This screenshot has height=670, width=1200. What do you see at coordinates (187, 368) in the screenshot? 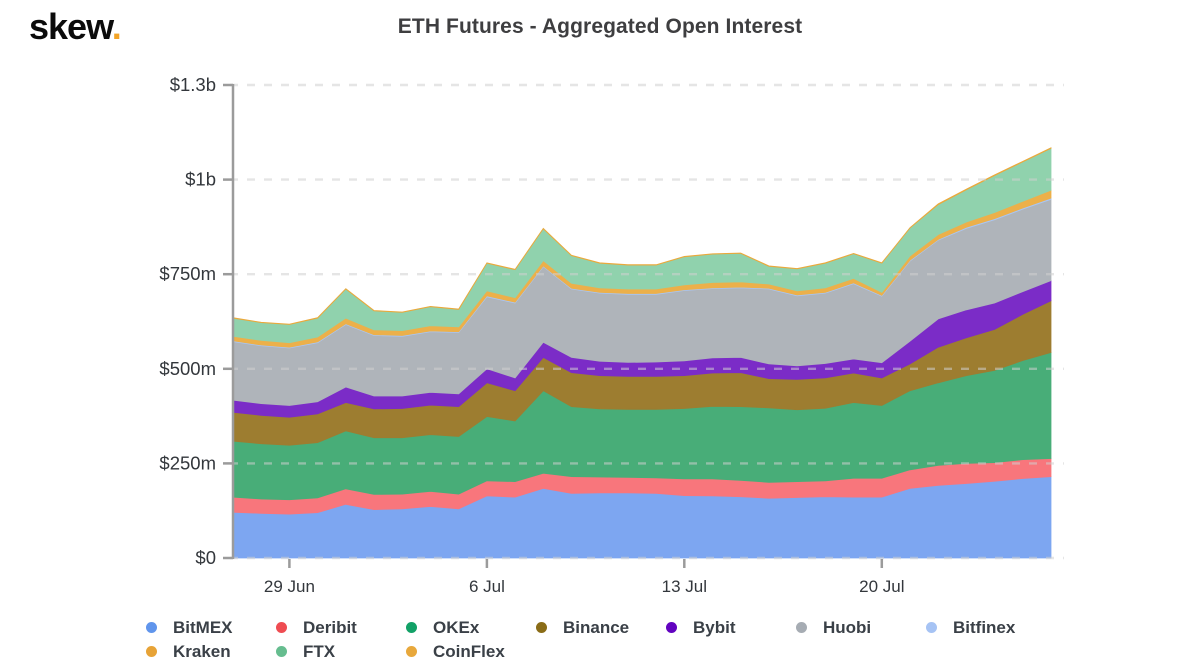
I see `y-tick-label: $500m` at bounding box center [187, 368].